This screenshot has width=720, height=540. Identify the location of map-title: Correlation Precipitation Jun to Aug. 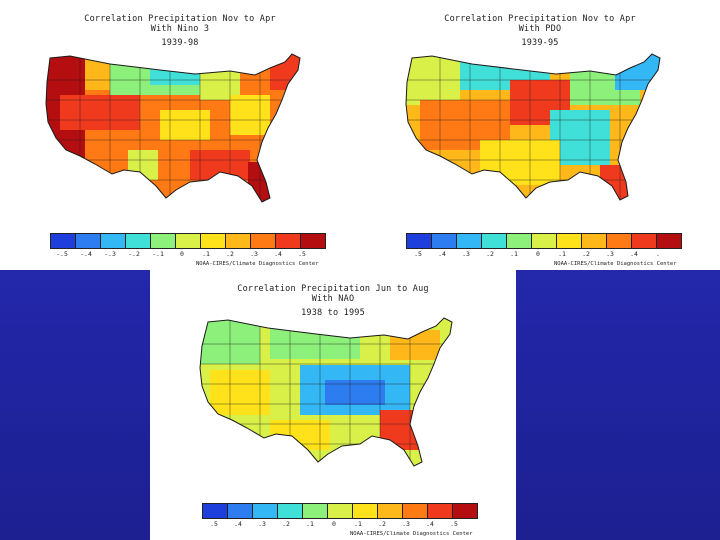
(333, 289).